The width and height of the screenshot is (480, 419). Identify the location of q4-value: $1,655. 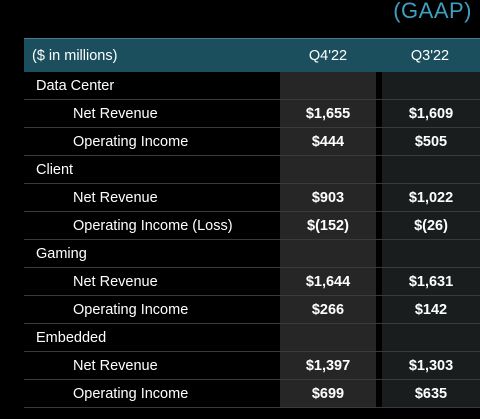
(328, 113).